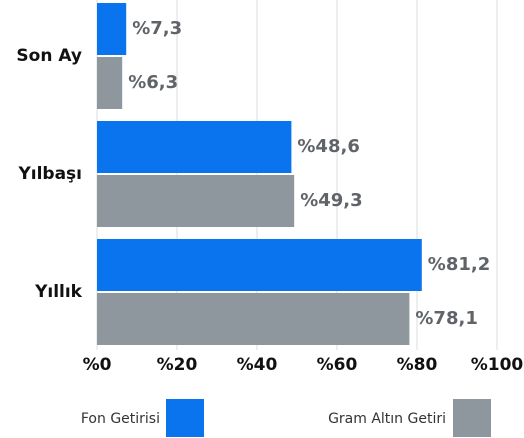  Describe the element at coordinates (337, 365) in the screenshot. I see `x-tick-label: %60` at that location.